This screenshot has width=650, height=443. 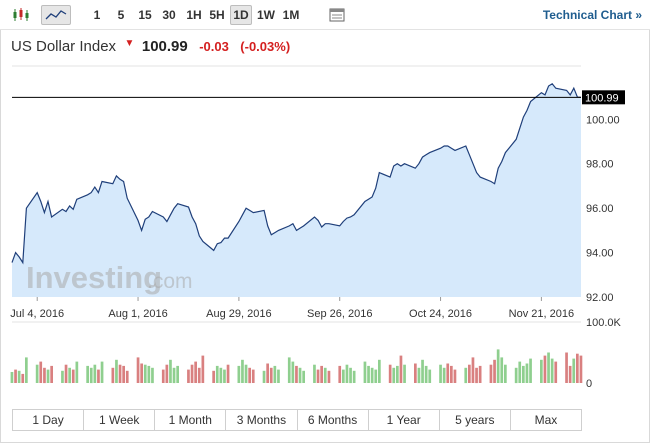 I want to click on interval-1: 1, so click(x=97, y=15).